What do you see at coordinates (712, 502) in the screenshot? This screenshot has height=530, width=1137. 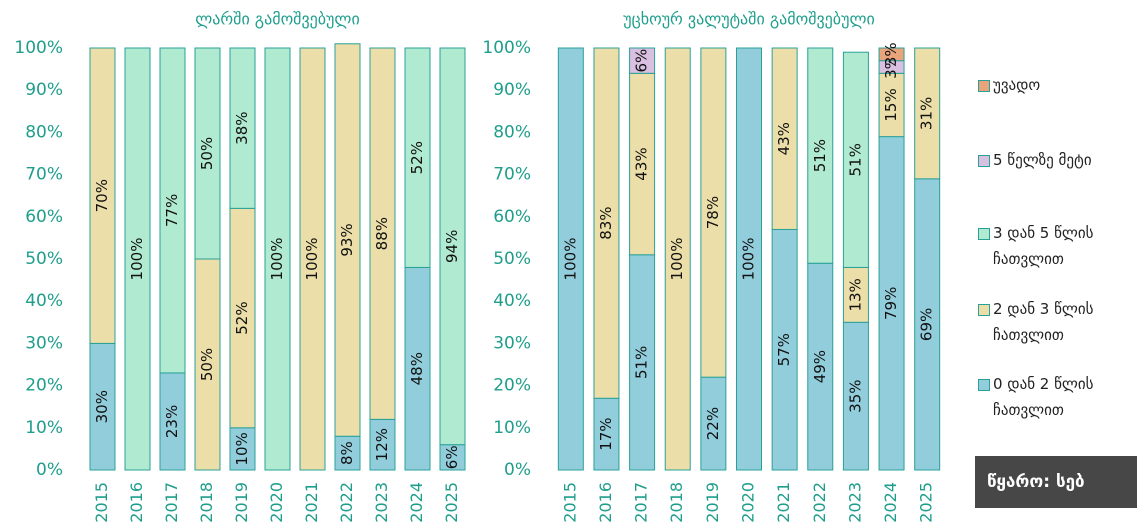 I see `x-tick-label: 2019` at bounding box center [712, 502].